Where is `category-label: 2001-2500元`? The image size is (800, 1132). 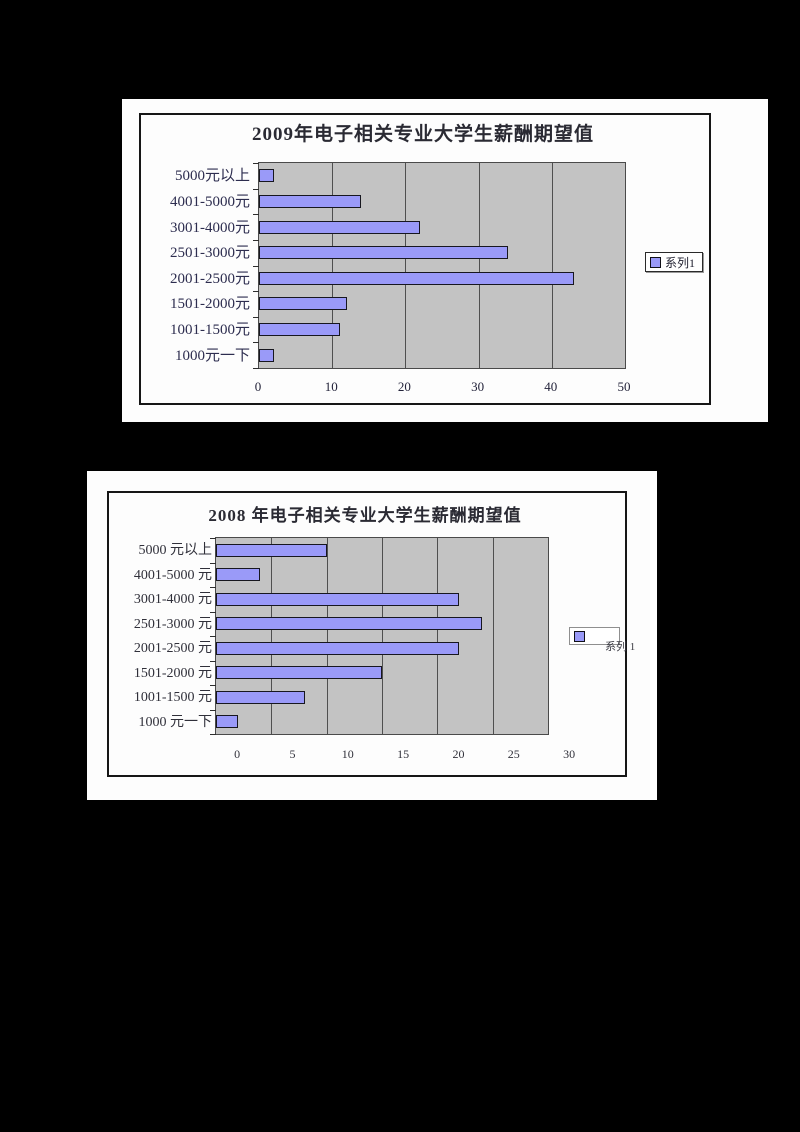
category-label: 2001-2500元 is located at coordinates (210, 278).